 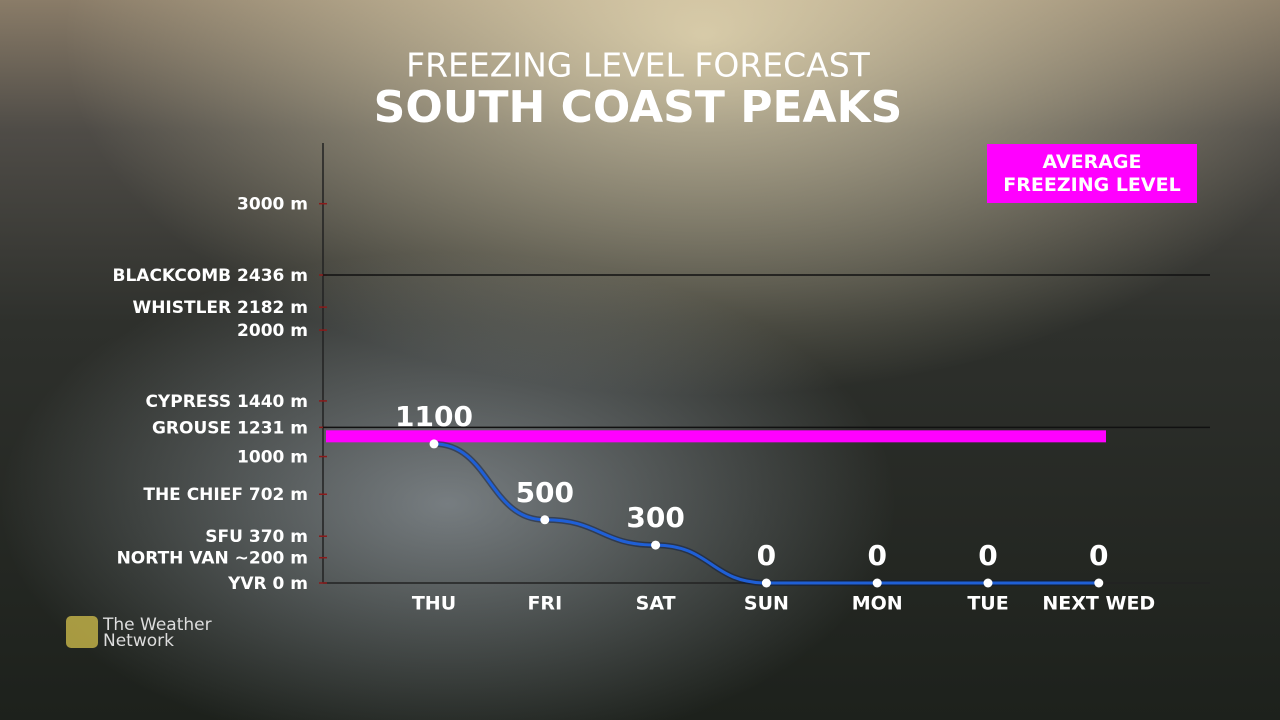 What do you see at coordinates (638, 107) in the screenshot?
I see `chart-subtitle: SOUTH COAST PEAKS` at bounding box center [638, 107].